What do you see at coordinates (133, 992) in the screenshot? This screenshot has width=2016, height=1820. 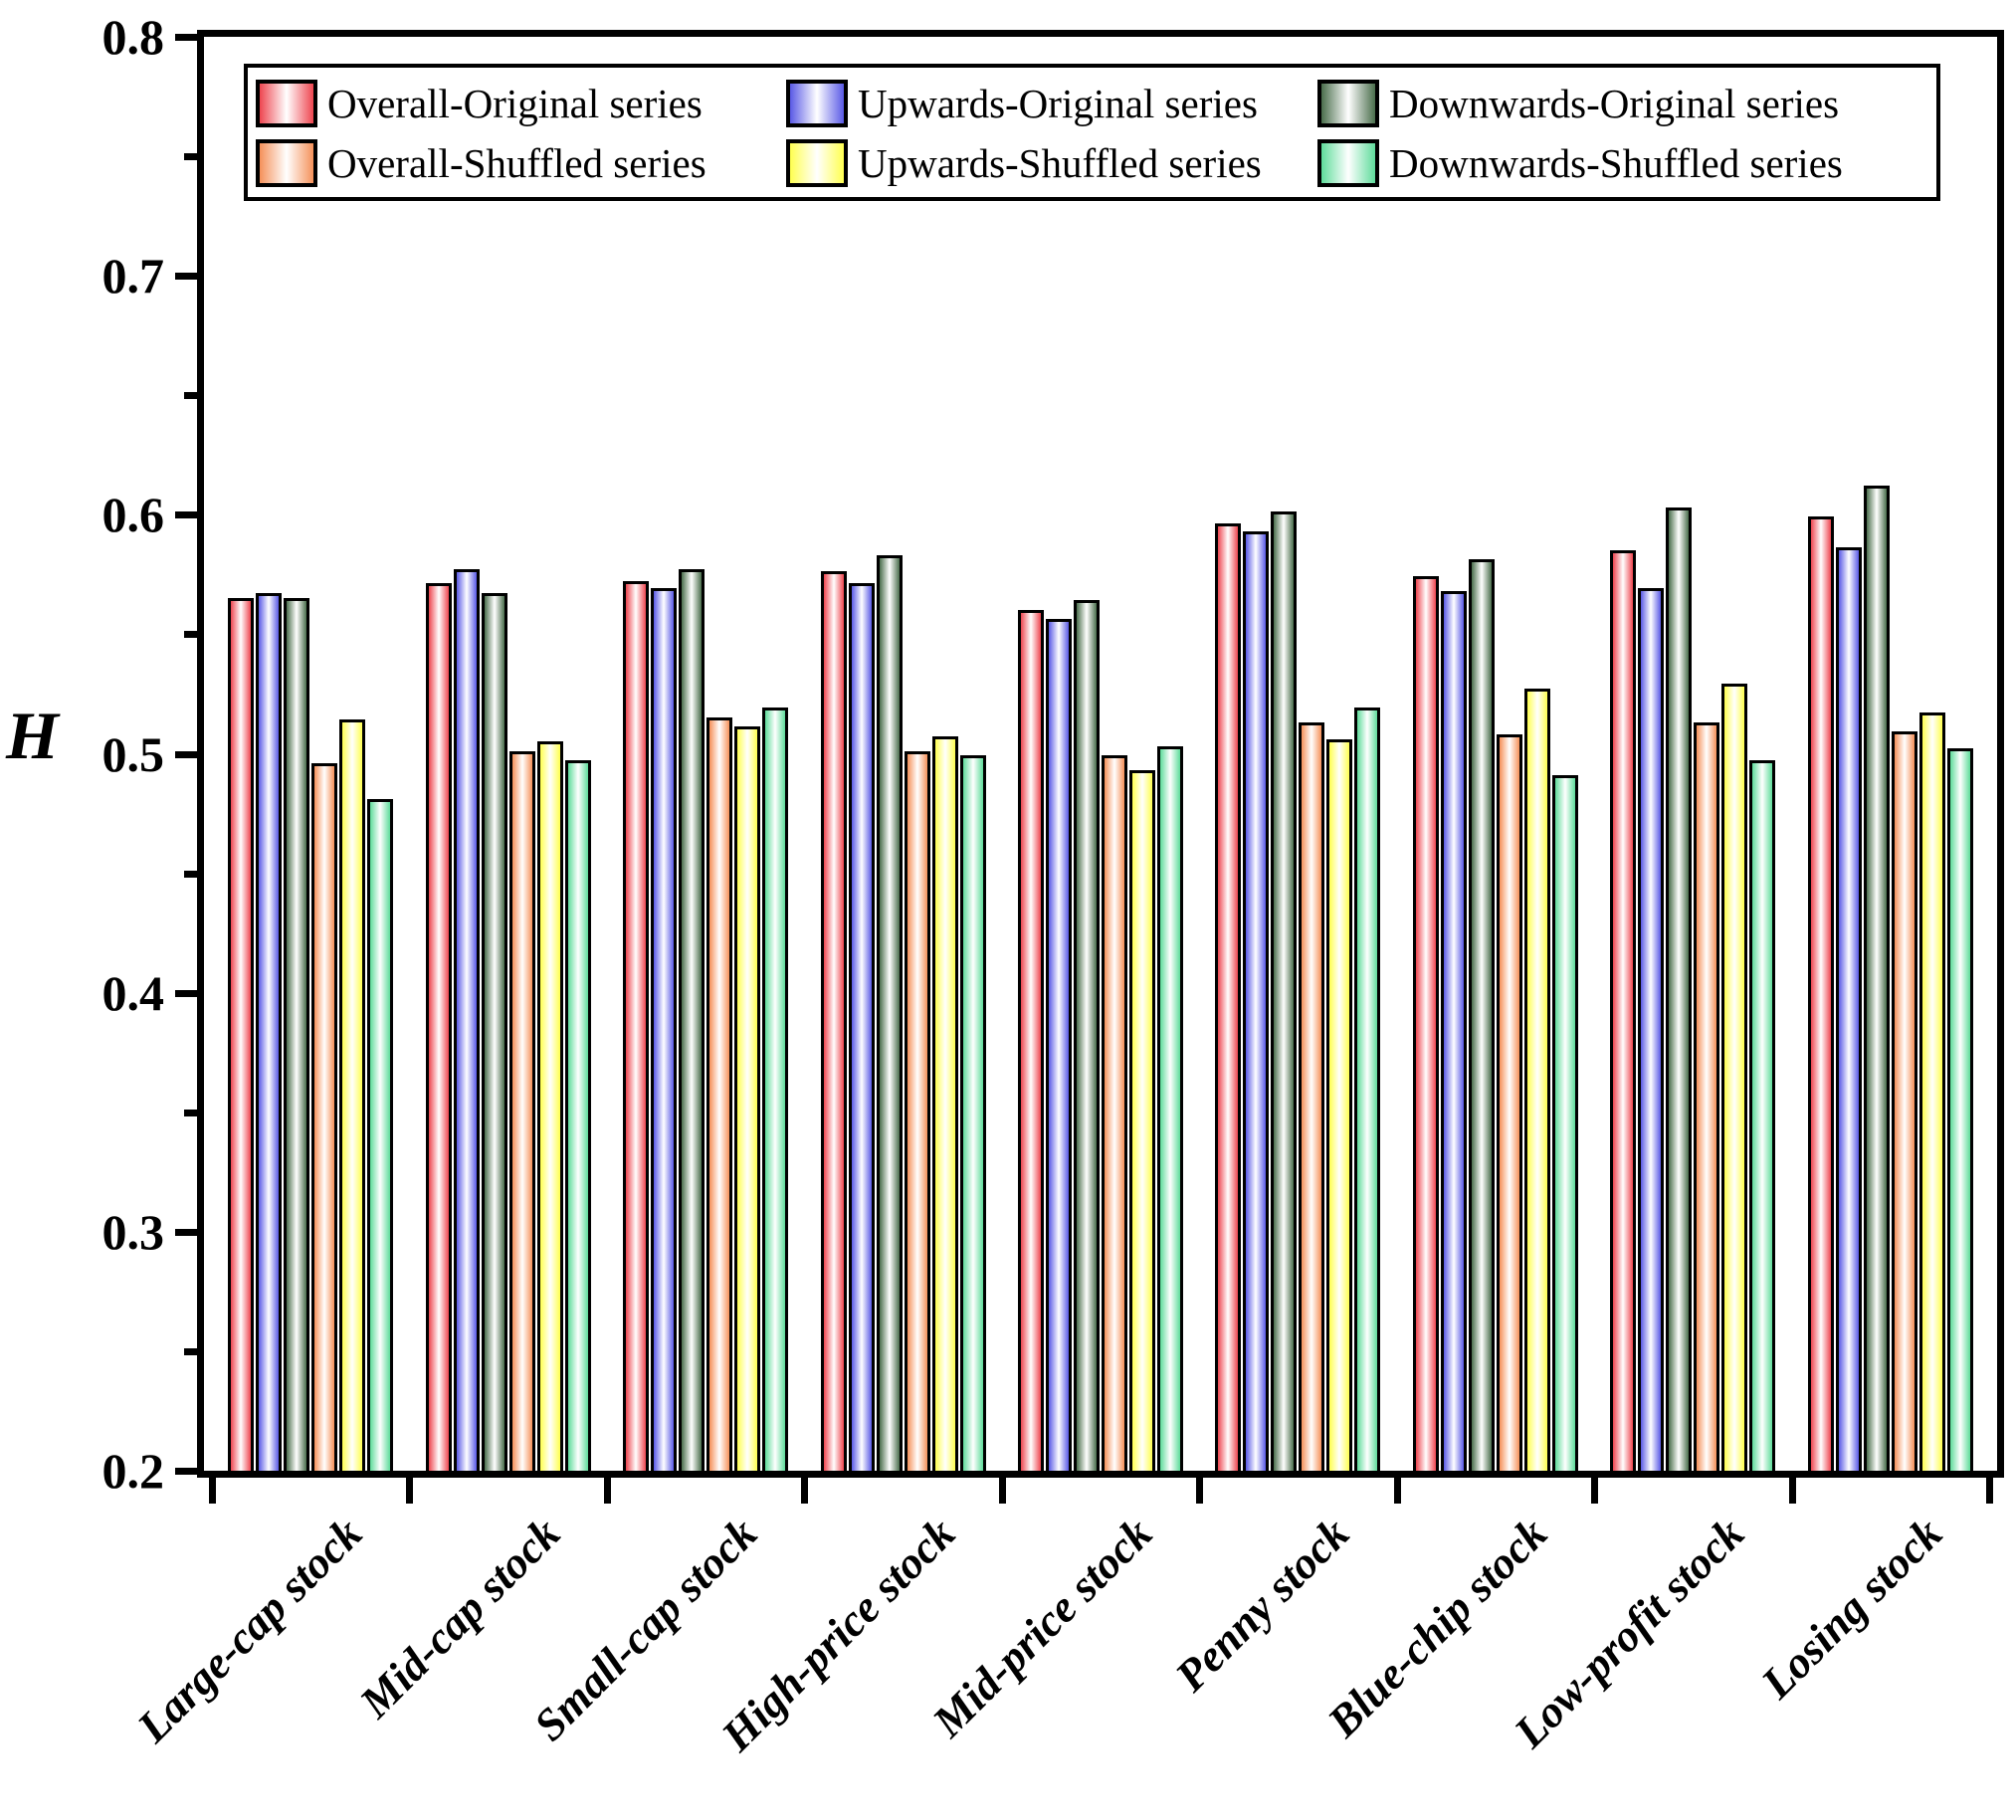 I see `y-tick-label: 0.4` at bounding box center [133, 992].